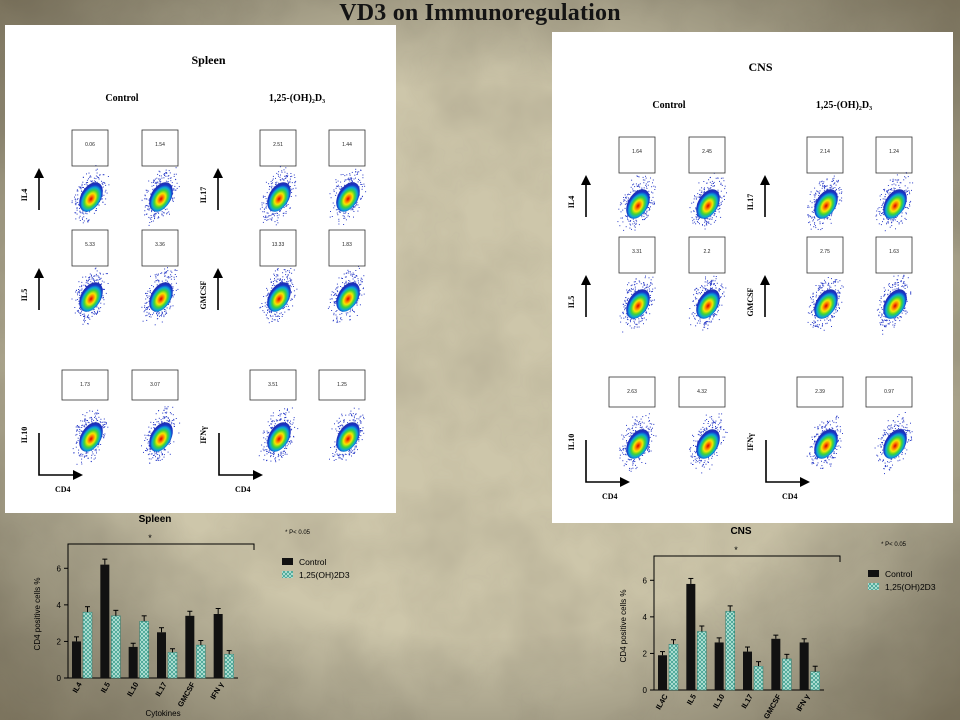  Describe the element at coordinates (480, 13) in the screenshot. I see `slide-title: VD3 on Immunoregulation` at that location.